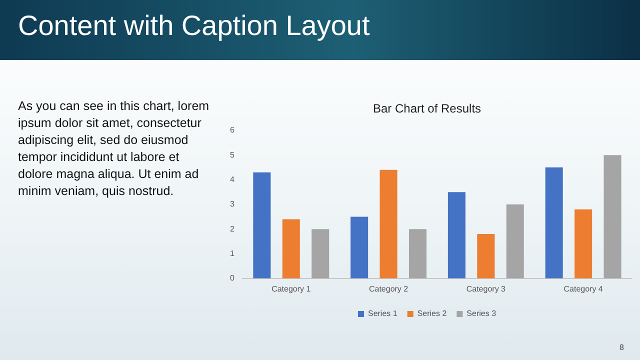  Describe the element at coordinates (232, 229) in the screenshot. I see `y-tick-label: 2` at that location.